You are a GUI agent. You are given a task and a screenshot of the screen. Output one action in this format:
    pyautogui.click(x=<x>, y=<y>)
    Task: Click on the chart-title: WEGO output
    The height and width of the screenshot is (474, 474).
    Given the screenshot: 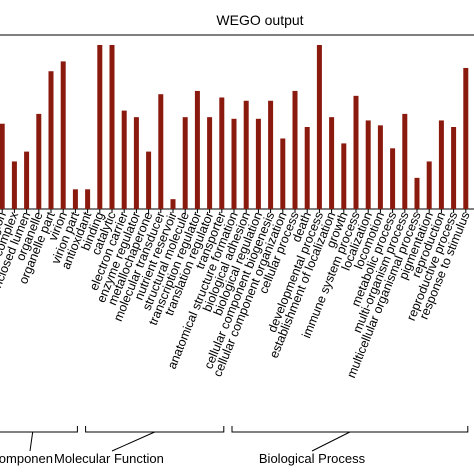 What is the action you would take?
    pyautogui.click(x=259, y=20)
    